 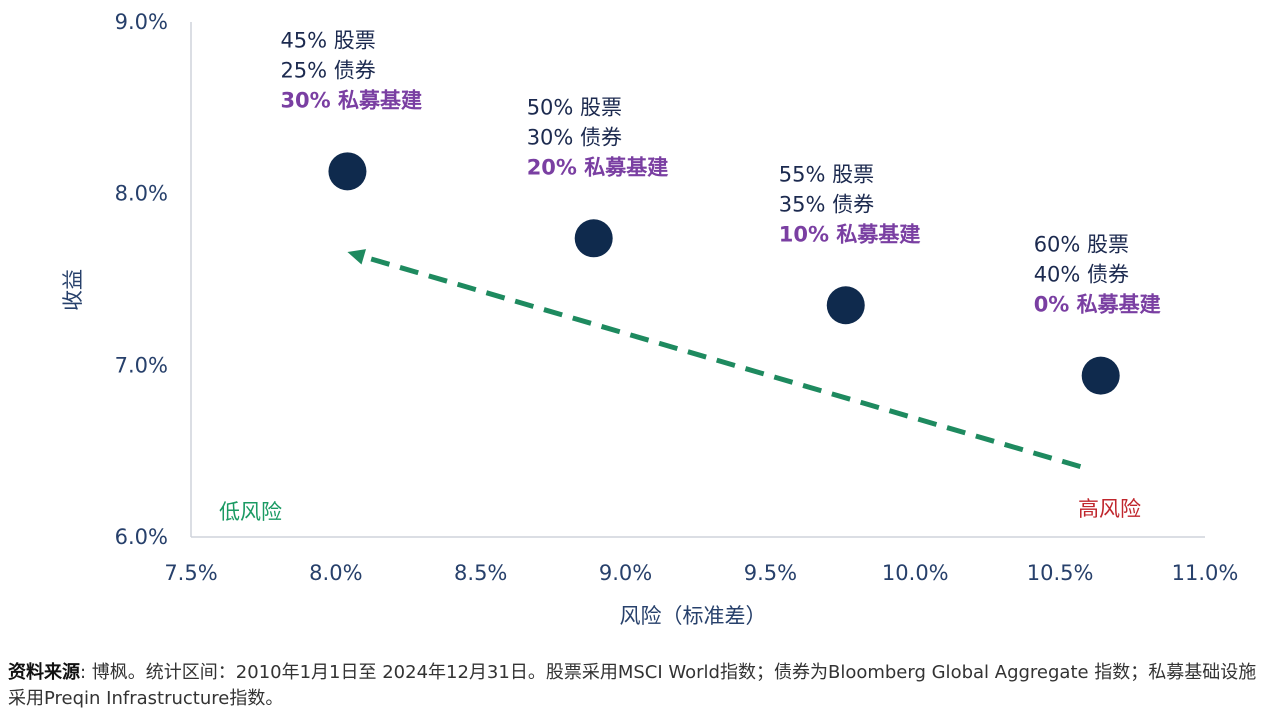 I want to click on y-tick-label: 8.0%, so click(x=141, y=194).